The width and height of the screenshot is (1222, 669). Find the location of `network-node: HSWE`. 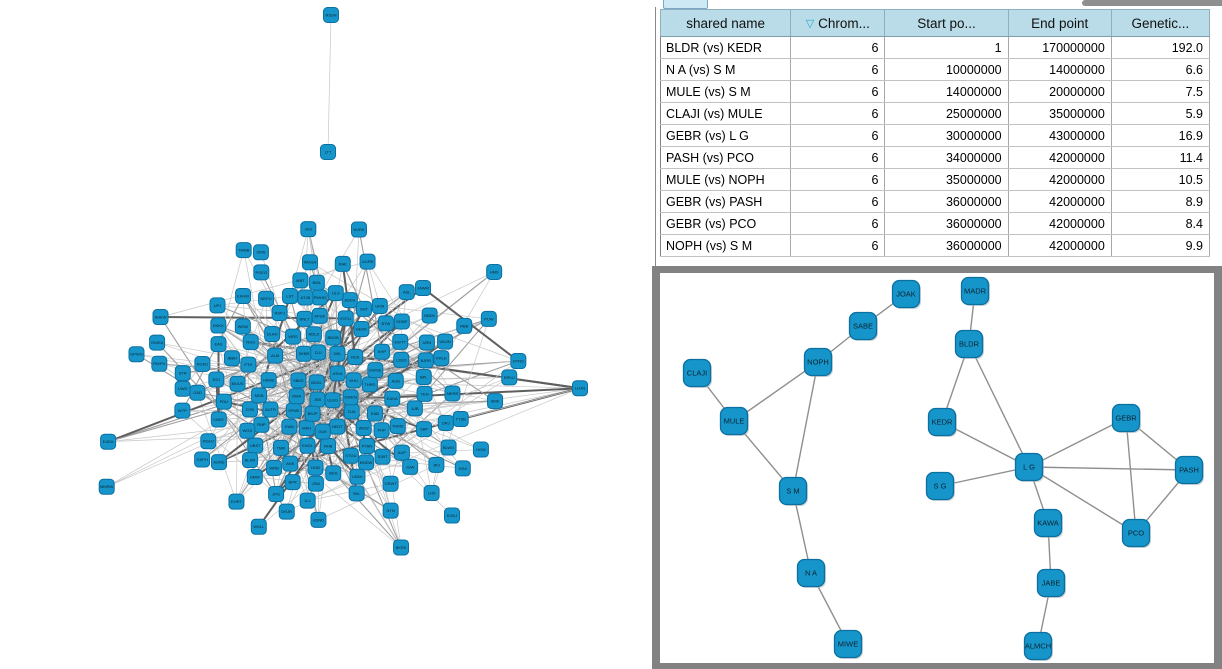

network-node: HSWE is located at coordinates (268, 380).